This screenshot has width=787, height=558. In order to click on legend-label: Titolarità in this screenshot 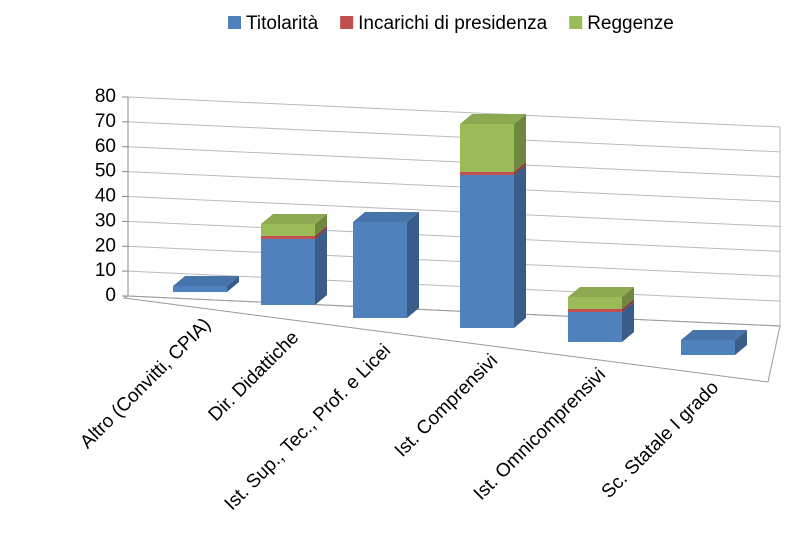, I will do `click(282, 23)`.